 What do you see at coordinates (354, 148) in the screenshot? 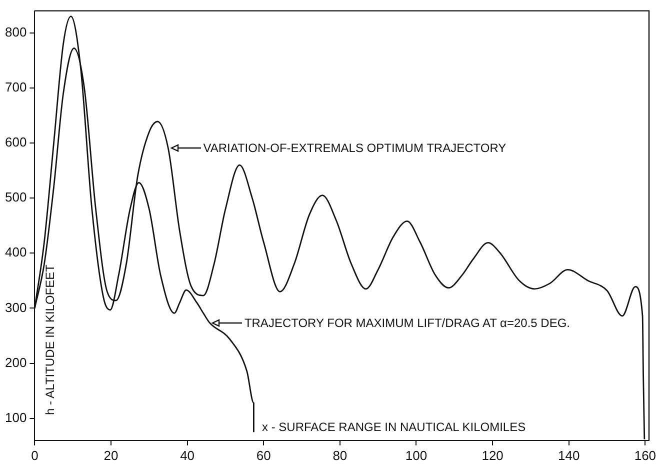
I see `legend-label: VARIATION-OF-EXTREMALS OPTIMUM TRAJECTORY` at bounding box center [354, 148].